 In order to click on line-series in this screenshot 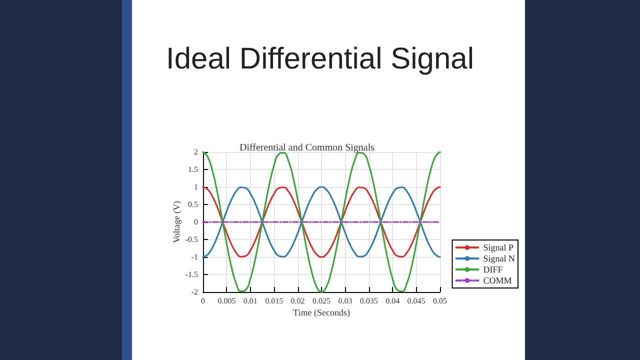, I will do `click(321, 222)`.